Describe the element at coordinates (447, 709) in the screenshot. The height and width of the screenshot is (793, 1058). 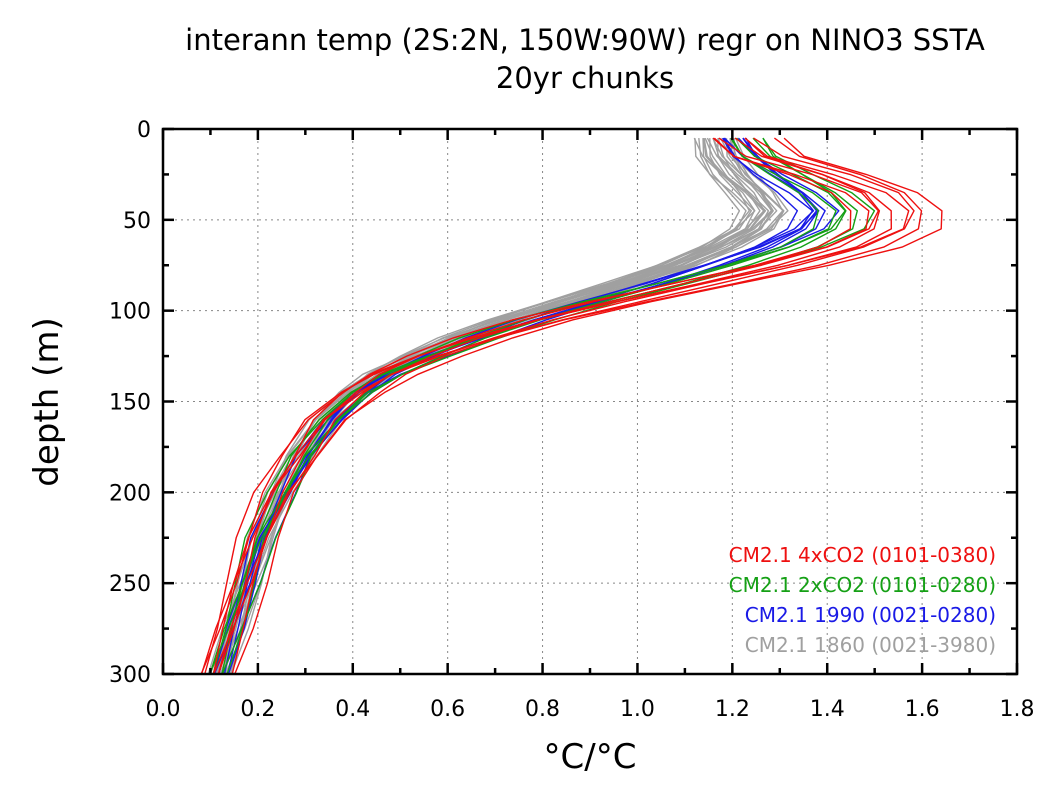
I see `x-tick-label: 0.6` at that location.